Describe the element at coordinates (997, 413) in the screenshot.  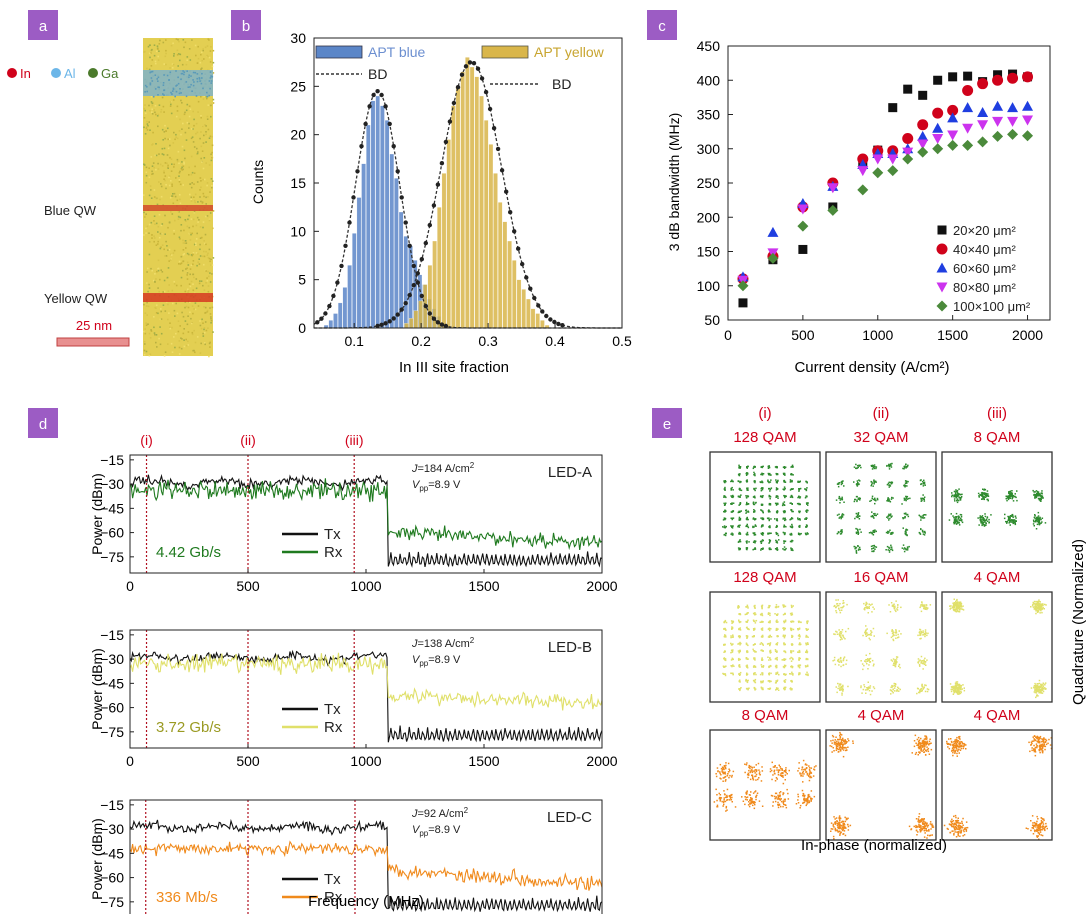
I see `column-label: (iii)` at that location.